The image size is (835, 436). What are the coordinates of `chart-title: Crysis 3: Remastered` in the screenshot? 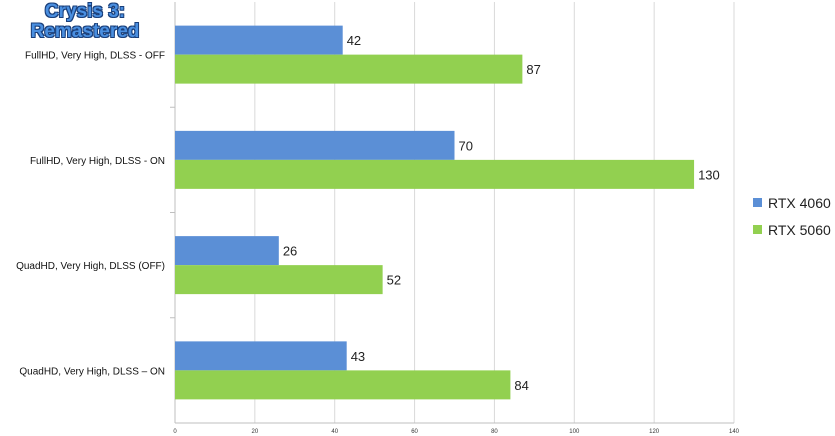 It's located at (85, 22).